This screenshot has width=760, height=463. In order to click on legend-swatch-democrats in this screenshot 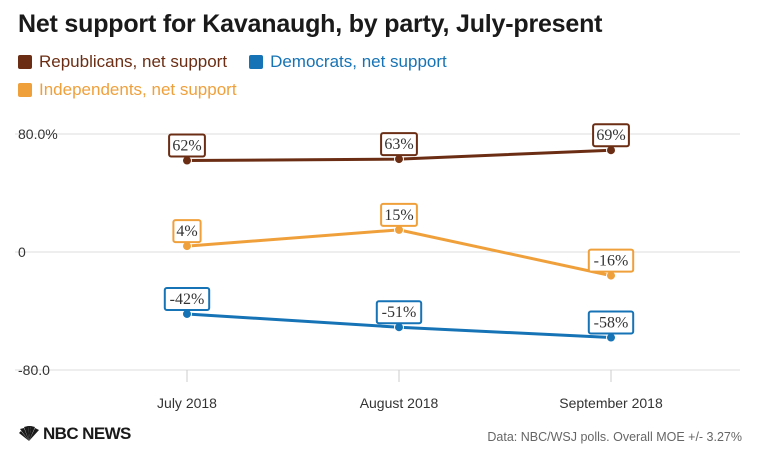, I will do `click(256, 62)`.